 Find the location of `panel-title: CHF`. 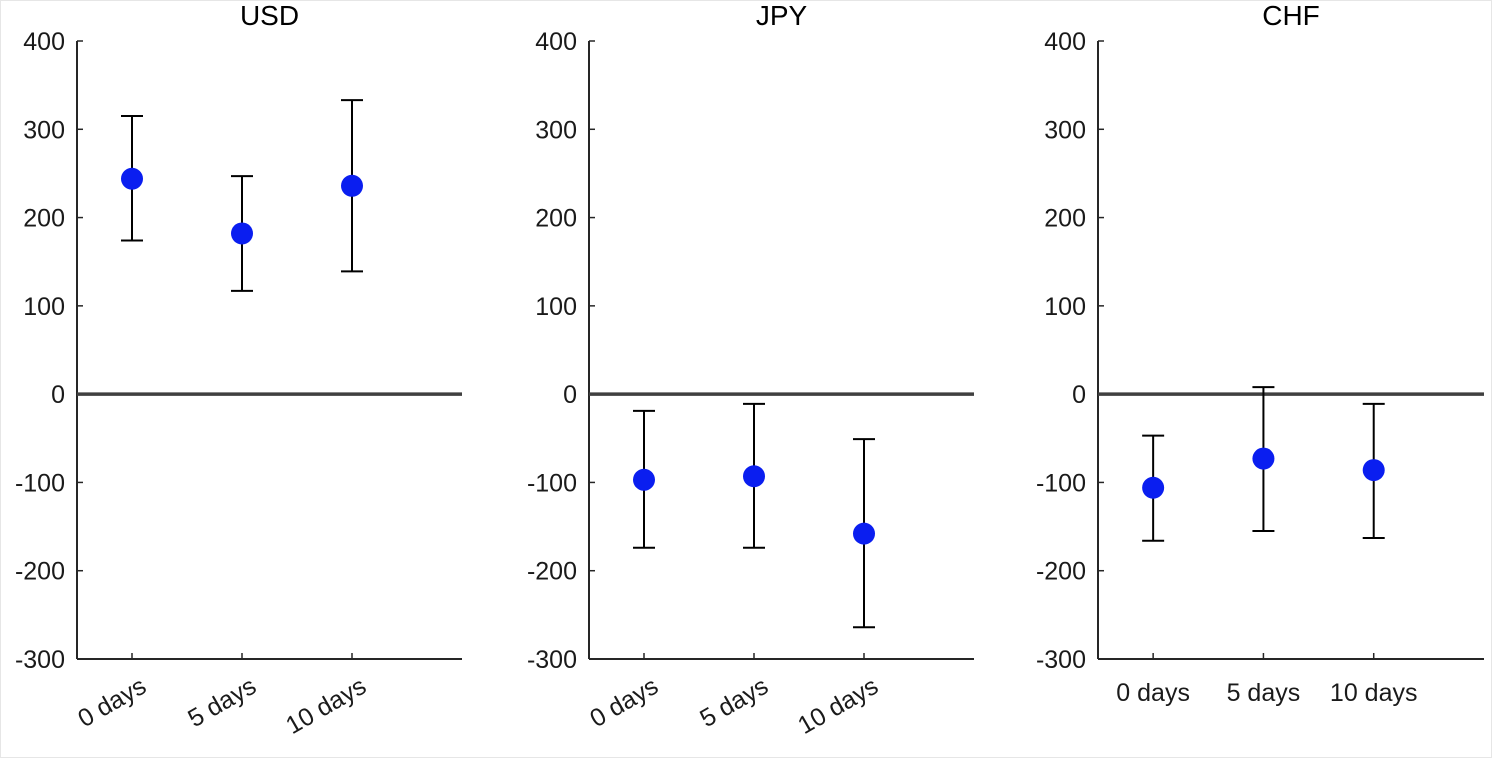

panel-title: CHF is located at coordinates (1291, 15).